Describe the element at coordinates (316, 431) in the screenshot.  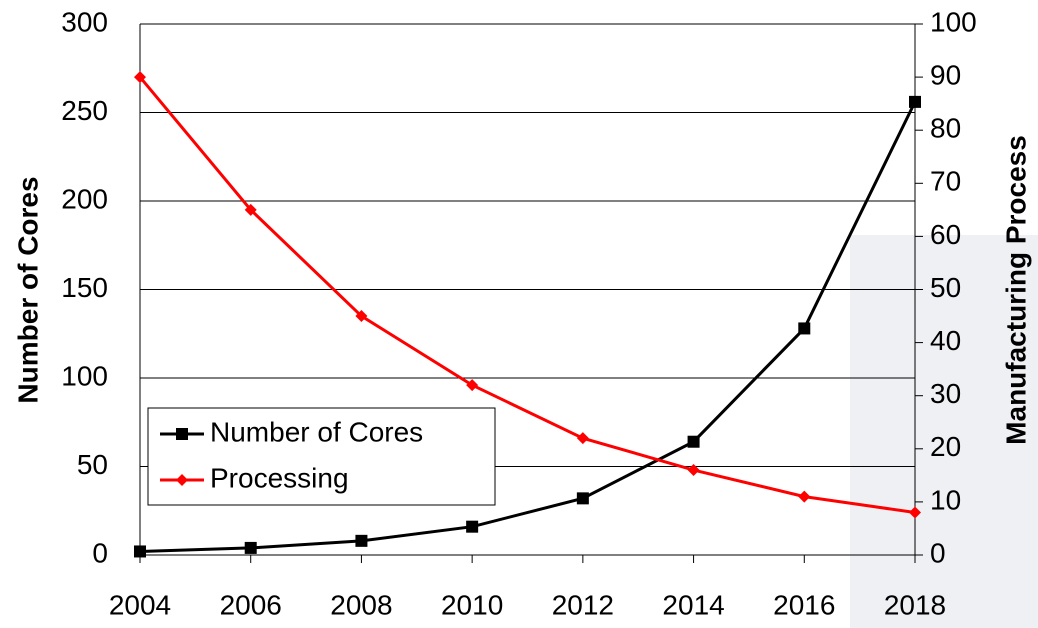
I see `legend-label: Number of Cores` at that location.